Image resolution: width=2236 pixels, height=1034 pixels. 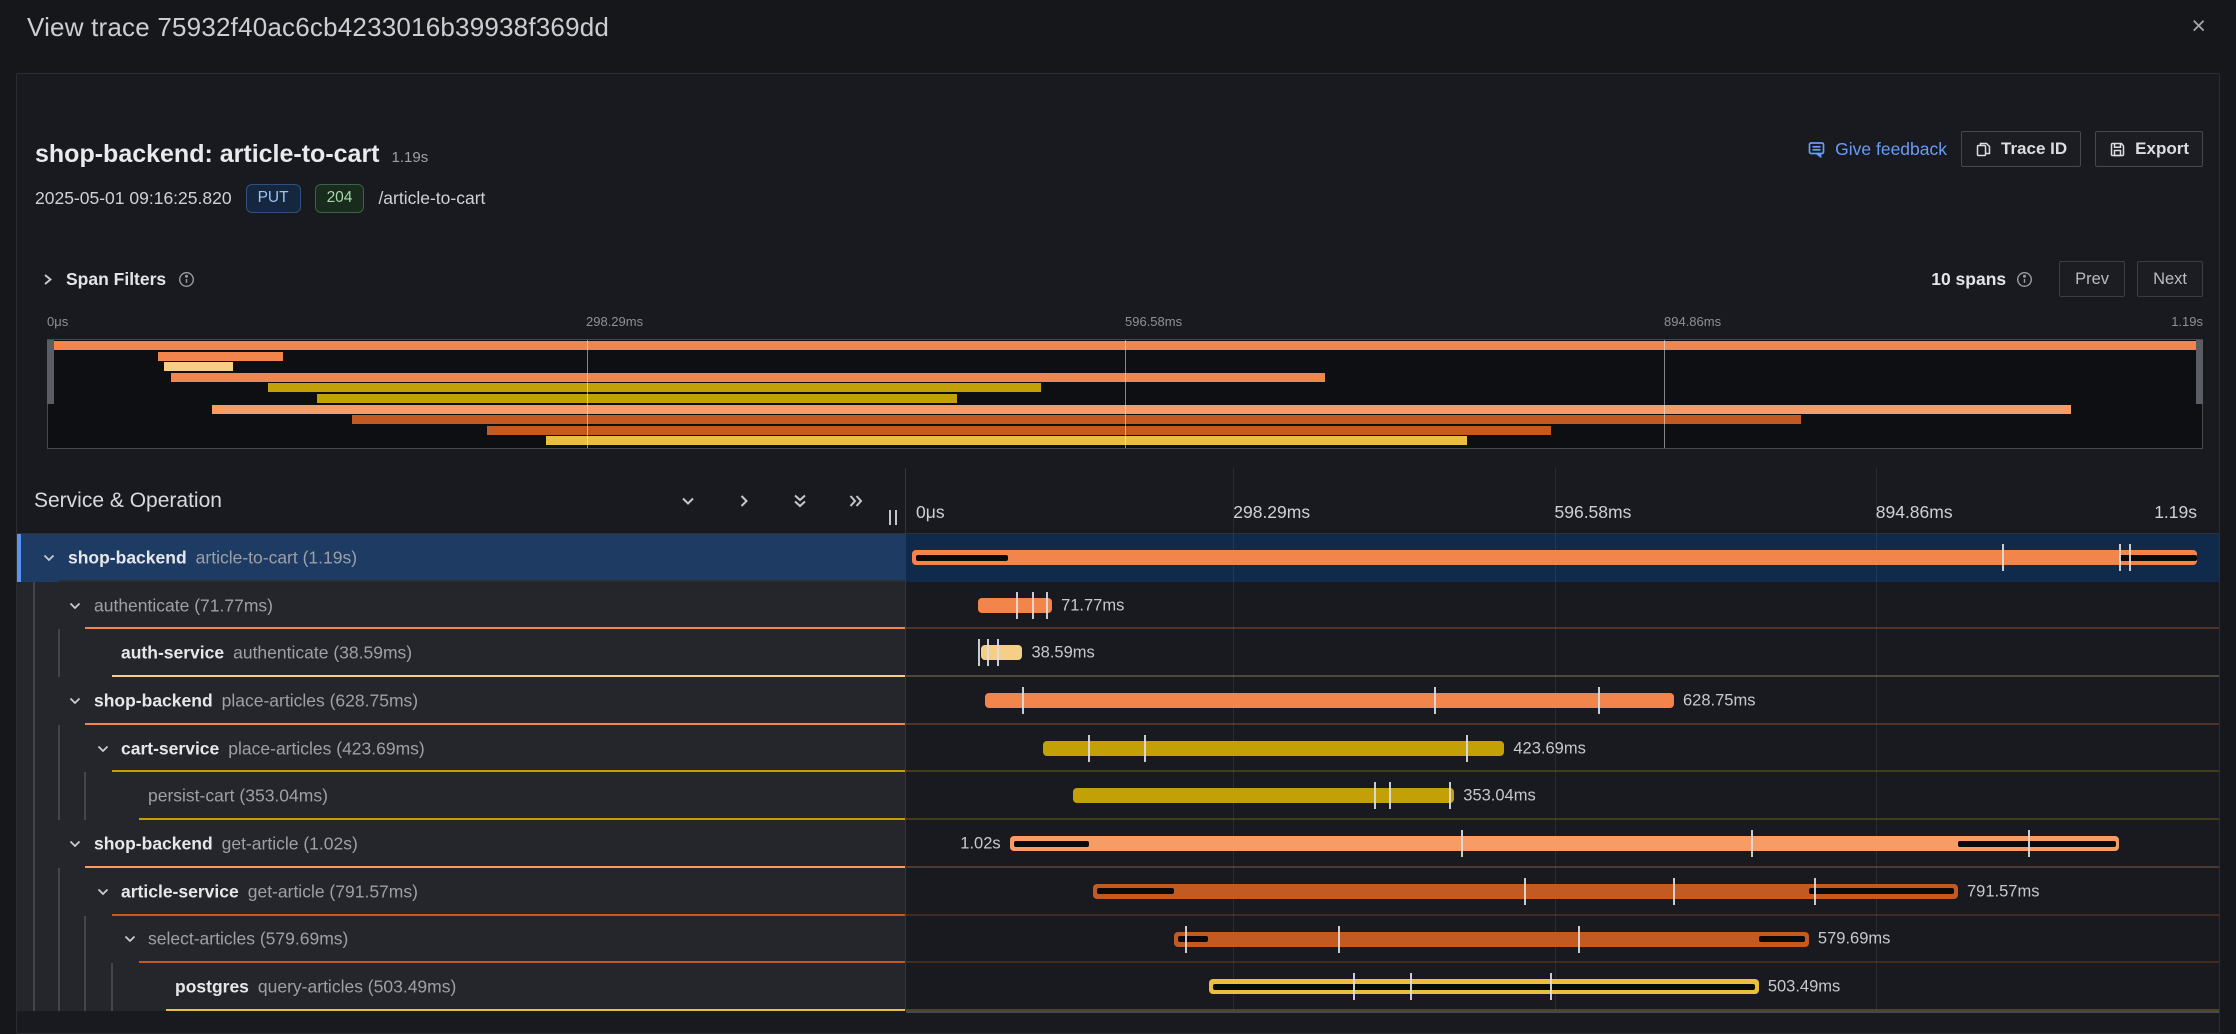 I want to click on span-row: persist-cart (353.04ms) 353.04ms, so click(x=1118, y=796).